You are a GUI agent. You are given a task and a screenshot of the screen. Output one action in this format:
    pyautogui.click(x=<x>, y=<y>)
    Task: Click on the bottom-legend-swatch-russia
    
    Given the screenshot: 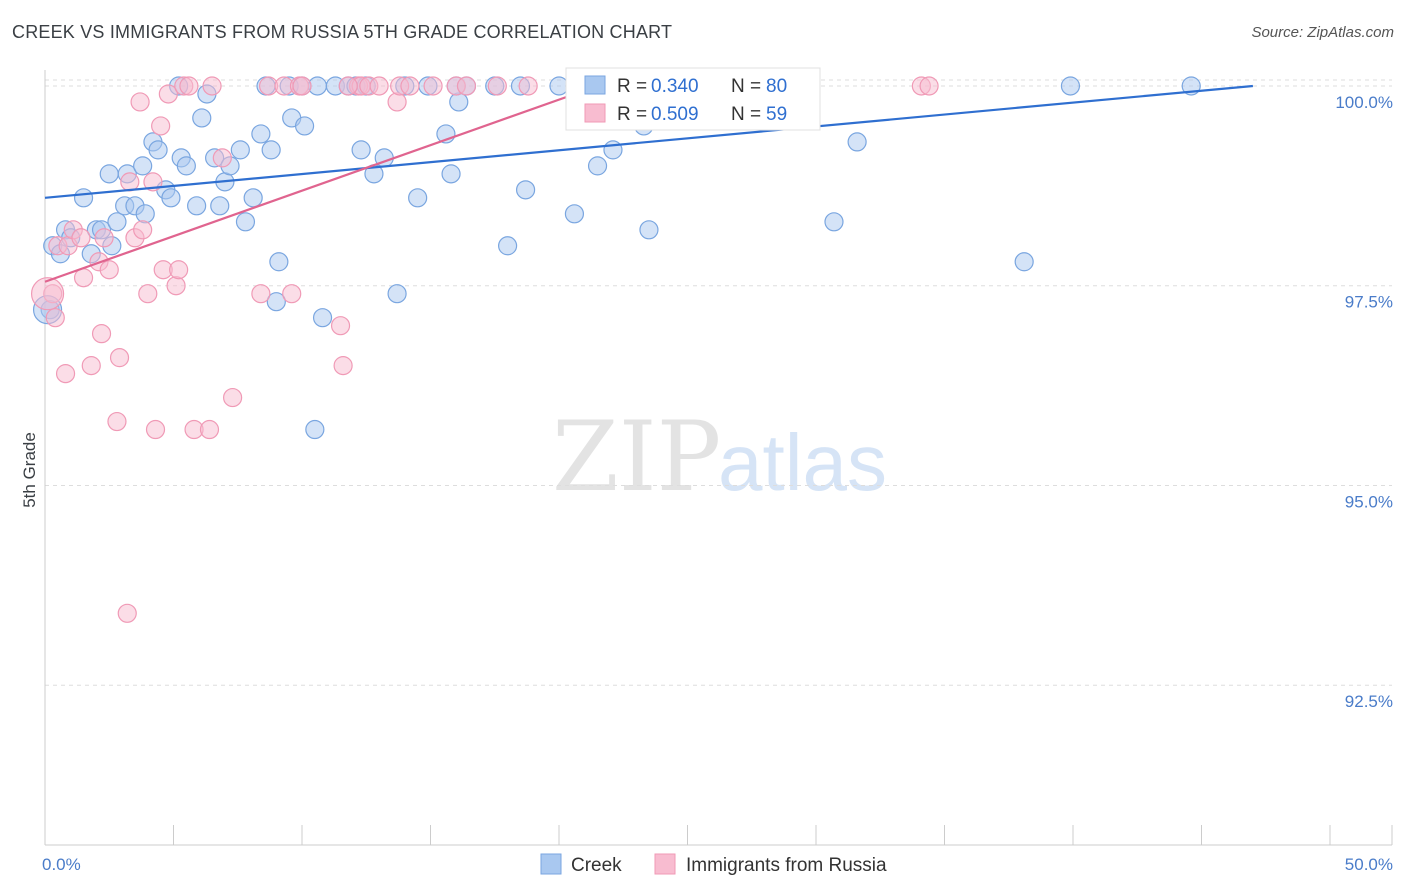 What is the action you would take?
    pyautogui.click(x=665, y=864)
    